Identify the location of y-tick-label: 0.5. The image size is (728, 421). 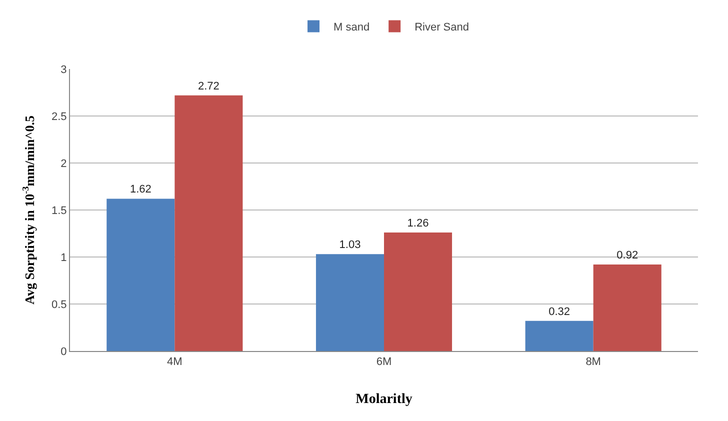
(59, 304).